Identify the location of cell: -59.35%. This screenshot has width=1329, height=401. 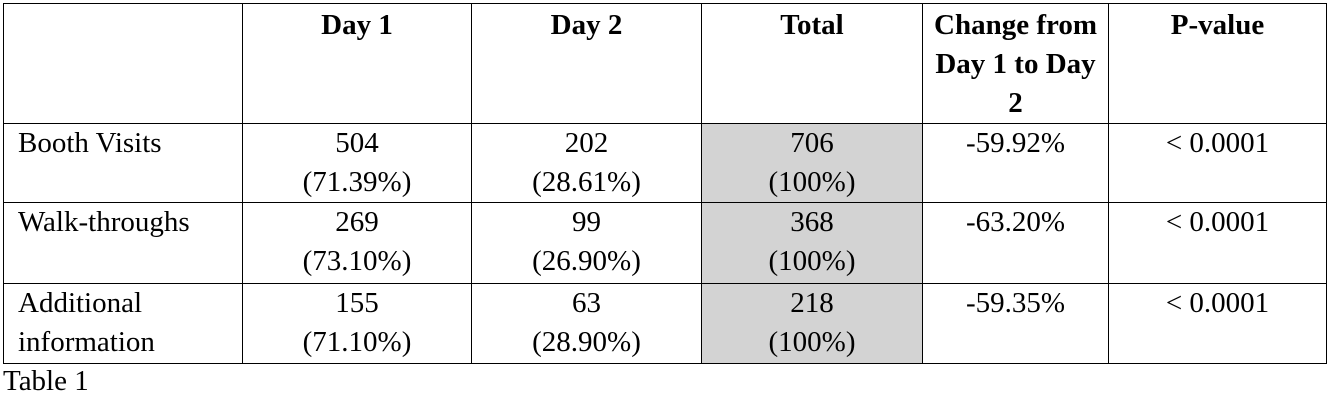
(1015, 323).